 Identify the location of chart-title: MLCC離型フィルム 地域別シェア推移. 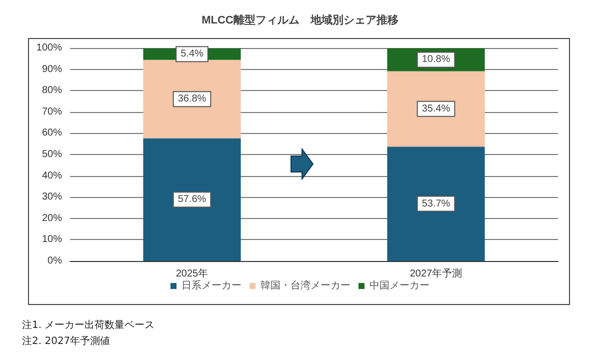
(300, 20).